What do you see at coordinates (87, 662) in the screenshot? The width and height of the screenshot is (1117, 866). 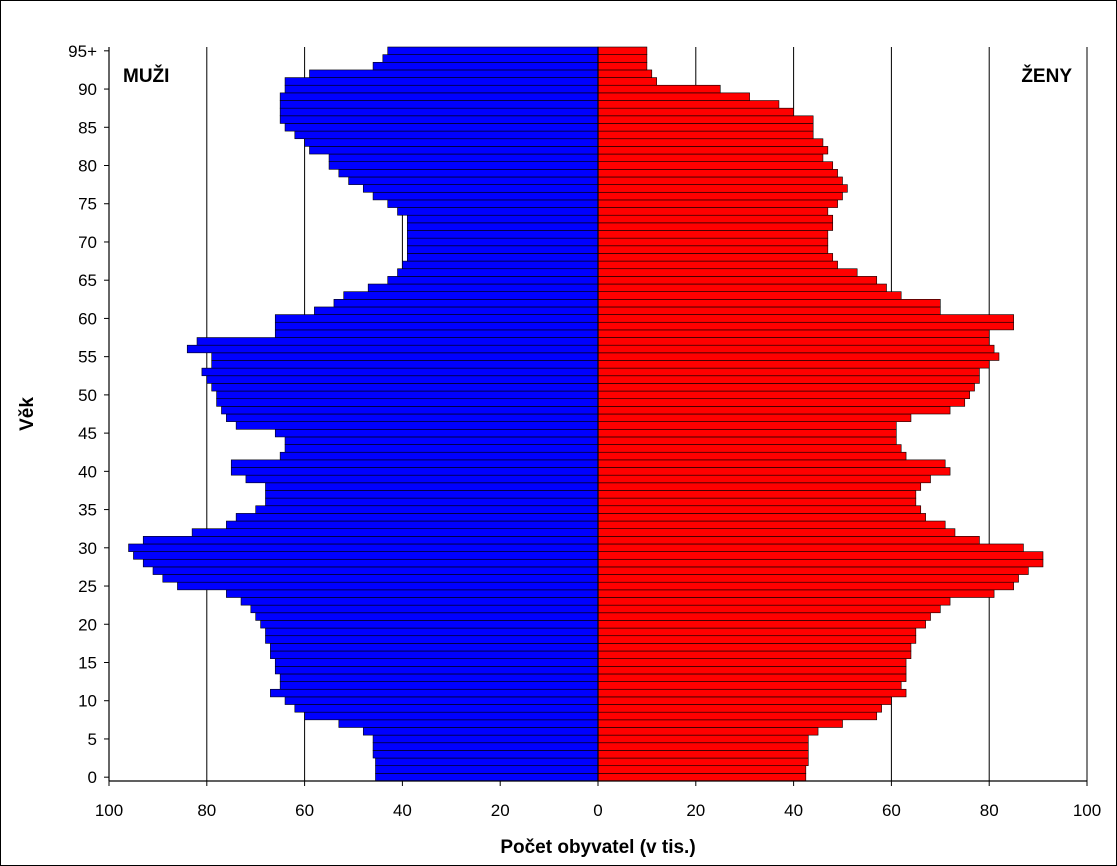 I see `y-tick-label: 15` at bounding box center [87, 662].